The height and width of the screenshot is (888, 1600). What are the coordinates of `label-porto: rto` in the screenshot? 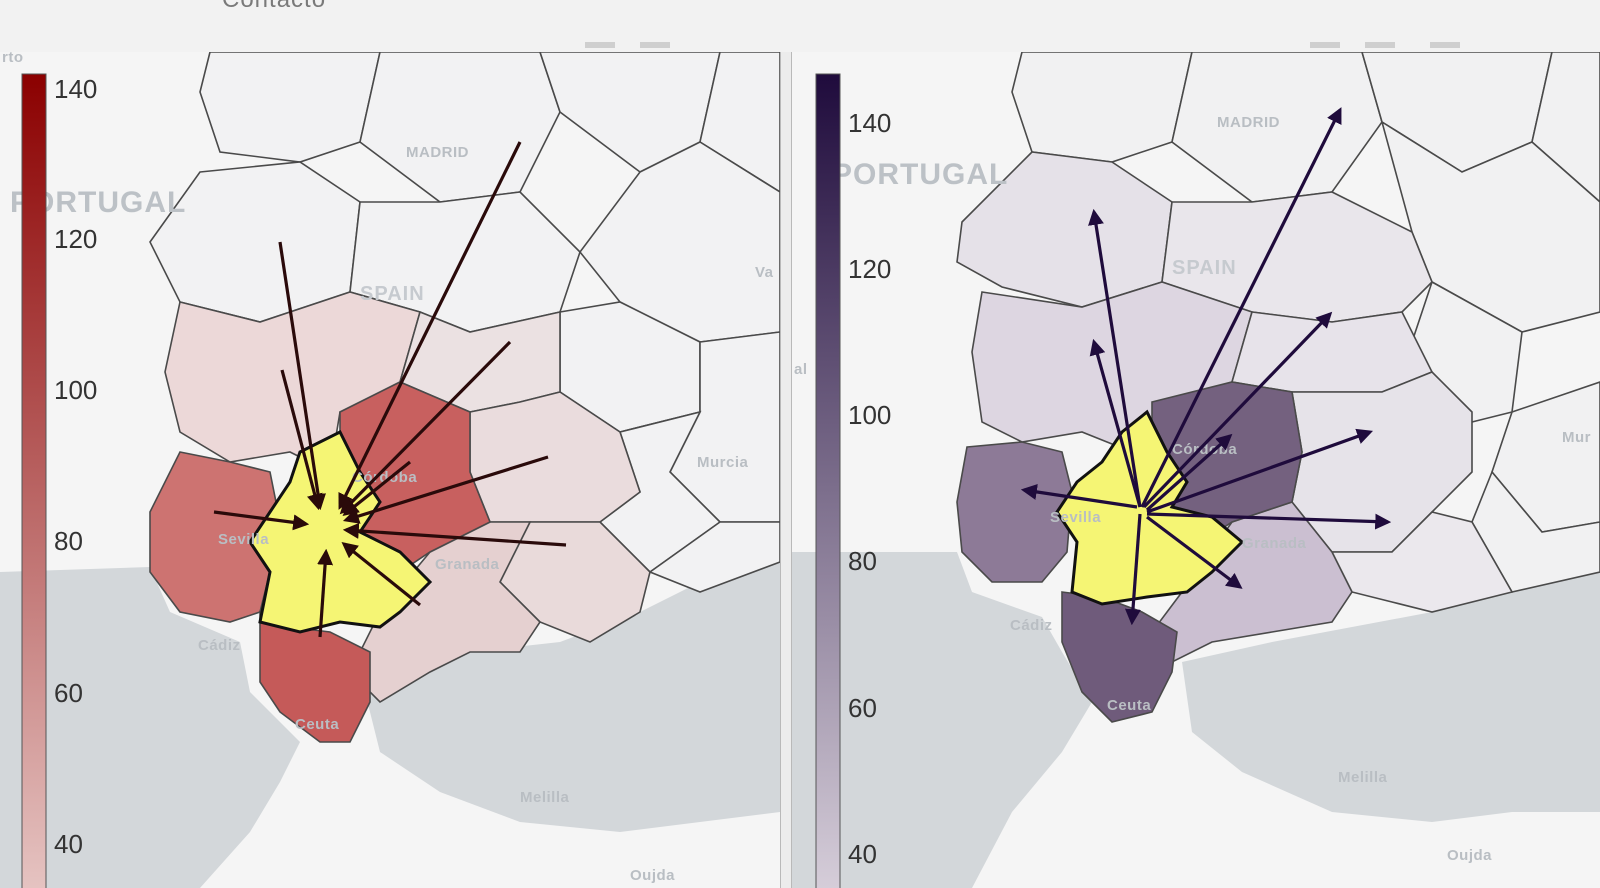 It's located at (13, 59).